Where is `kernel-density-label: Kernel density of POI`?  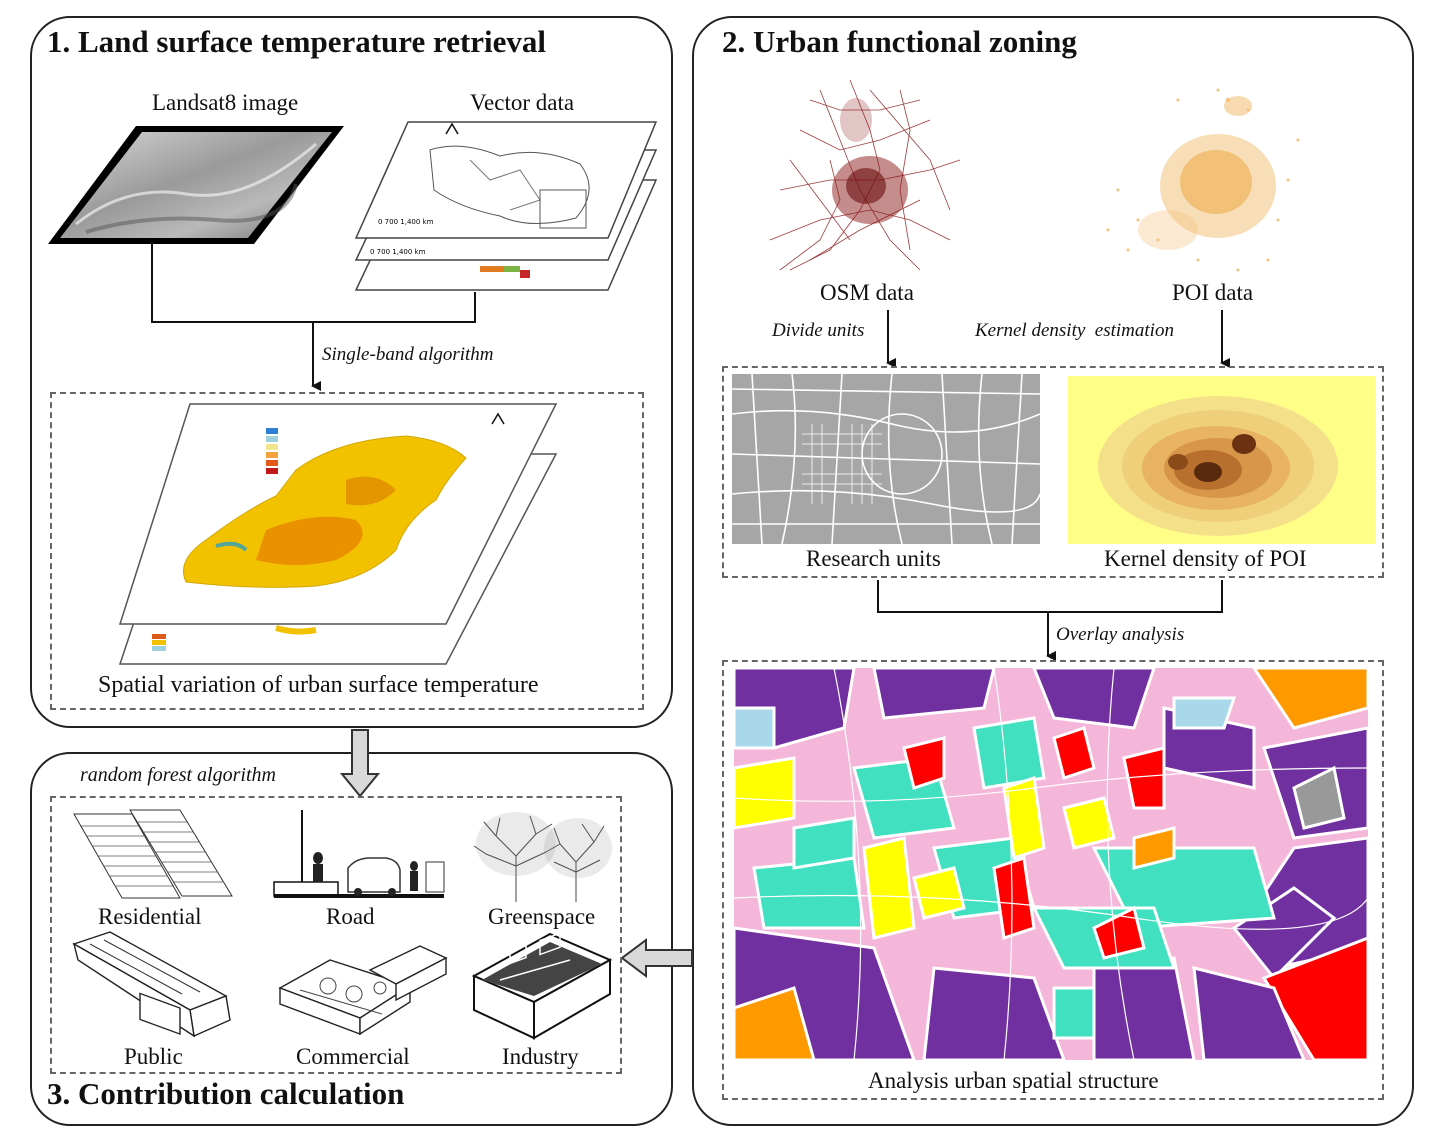 kernel-density-label: Kernel density of POI is located at coordinates (1205, 558).